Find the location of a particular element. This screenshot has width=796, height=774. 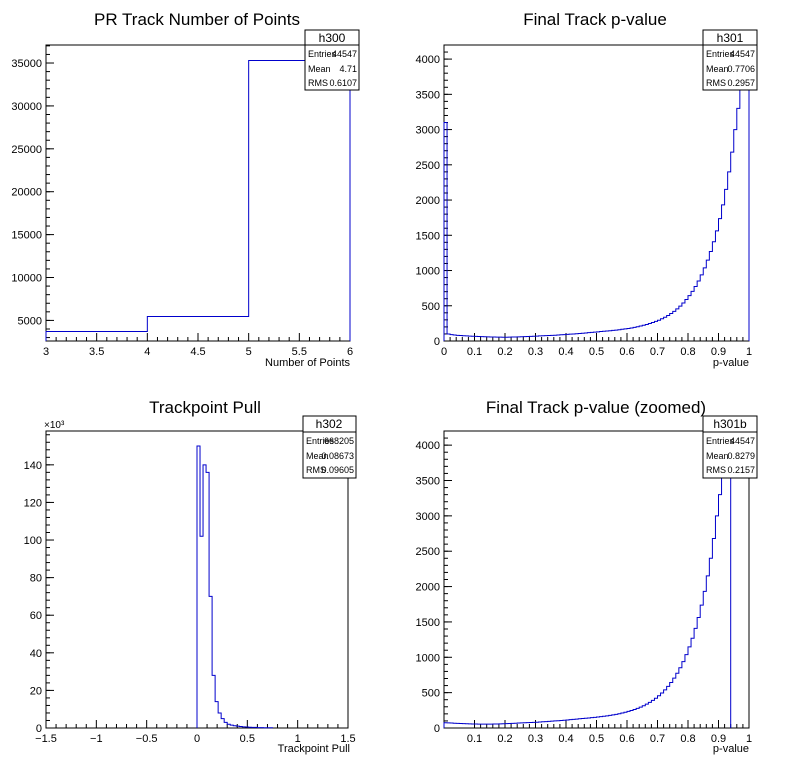

x-tick-label: −1 is located at coordinates (96, 739).